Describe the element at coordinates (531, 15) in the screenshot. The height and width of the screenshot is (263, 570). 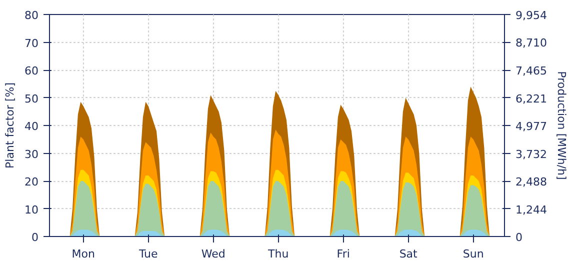
I see `y2-tick-label: 9,954` at that location.